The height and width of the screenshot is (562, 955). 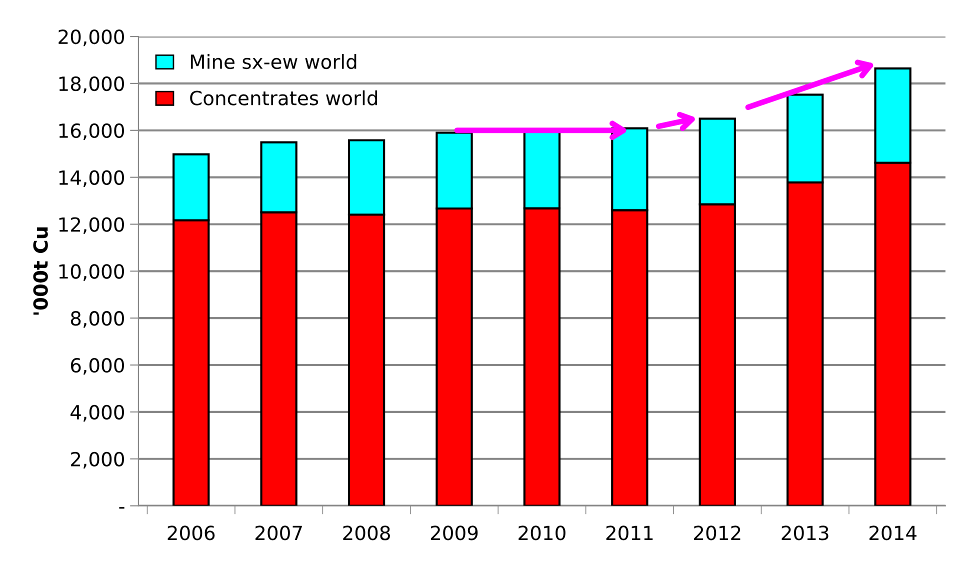 I want to click on y-tick-label: 6,000, so click(x=97, y=366).